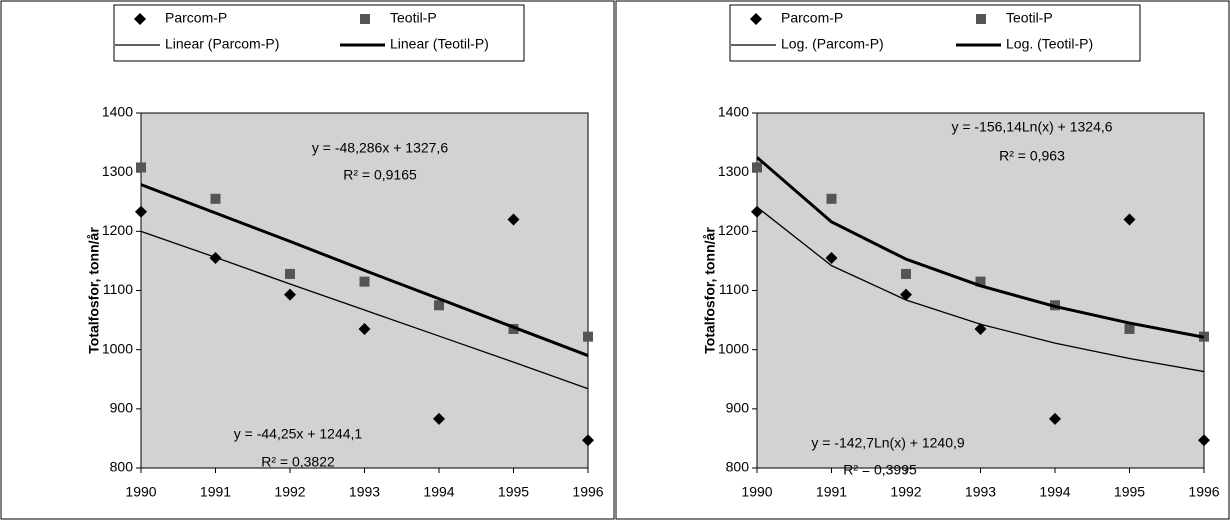  I want to click on annotation: y = -156,14Ln(x) + 1324,6, so click(1031, 127).